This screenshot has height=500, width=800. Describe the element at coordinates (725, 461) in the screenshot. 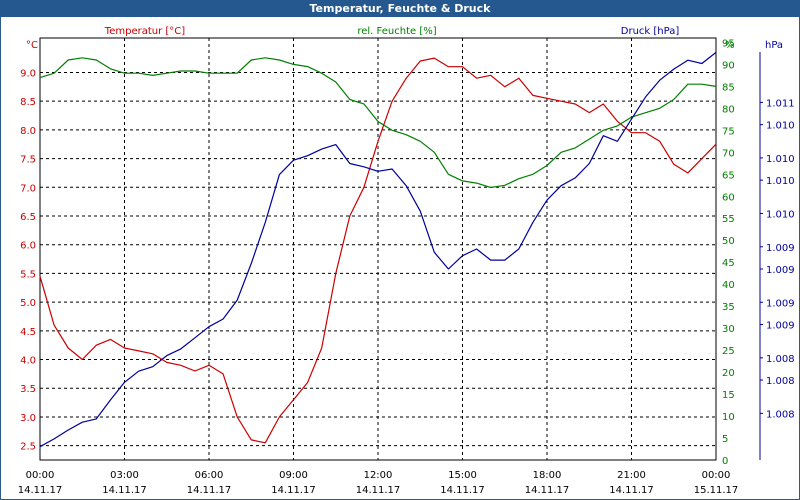

I see `humidity-tick-label: 0` at that location.